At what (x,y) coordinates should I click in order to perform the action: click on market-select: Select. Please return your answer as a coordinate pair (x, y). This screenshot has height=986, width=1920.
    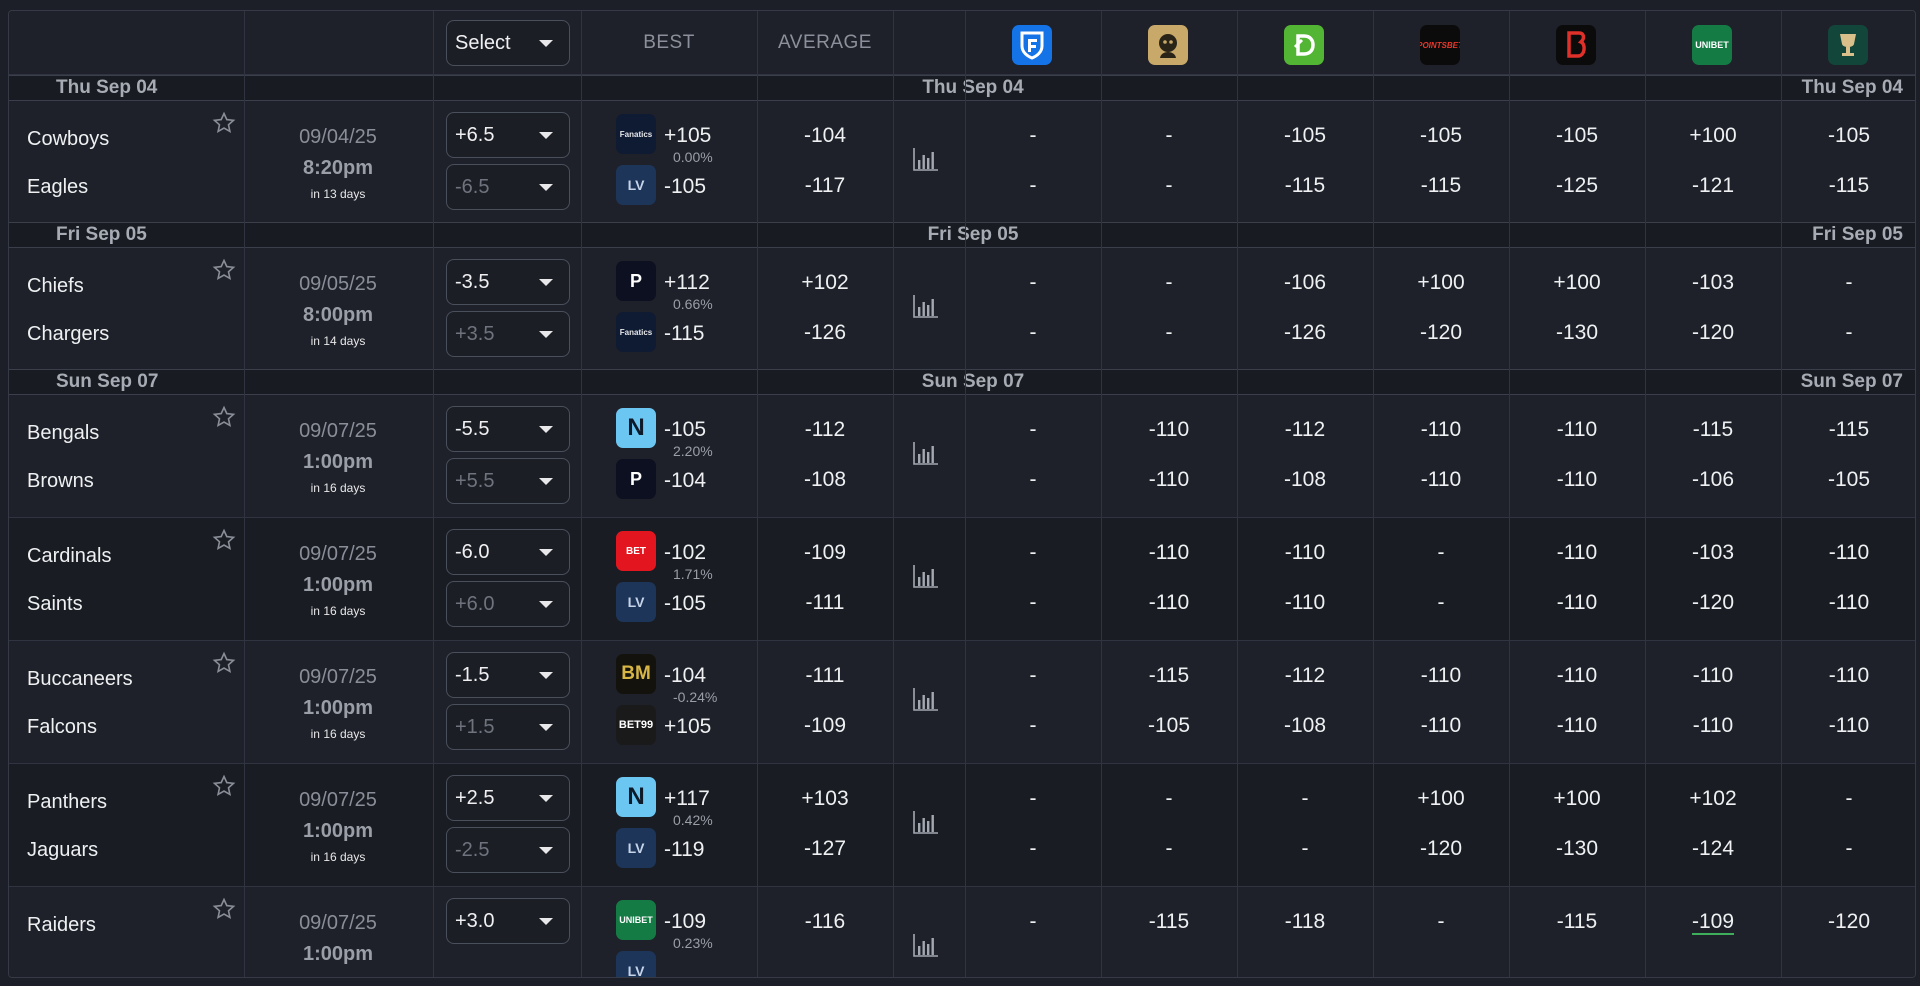
    Looking at the image, I should click on (508, 43).